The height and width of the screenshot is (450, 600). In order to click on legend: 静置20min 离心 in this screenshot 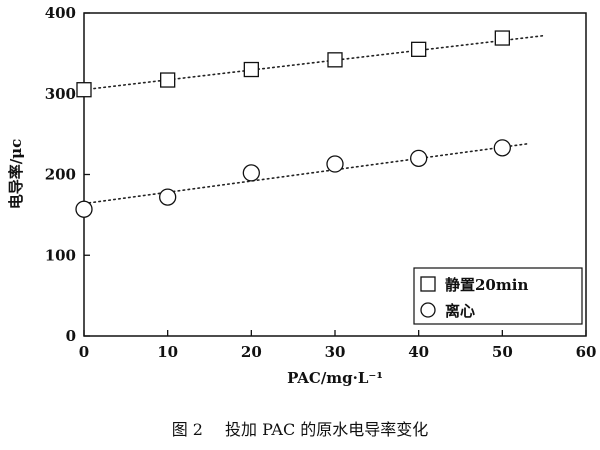, I will do `click(498, 296)`.